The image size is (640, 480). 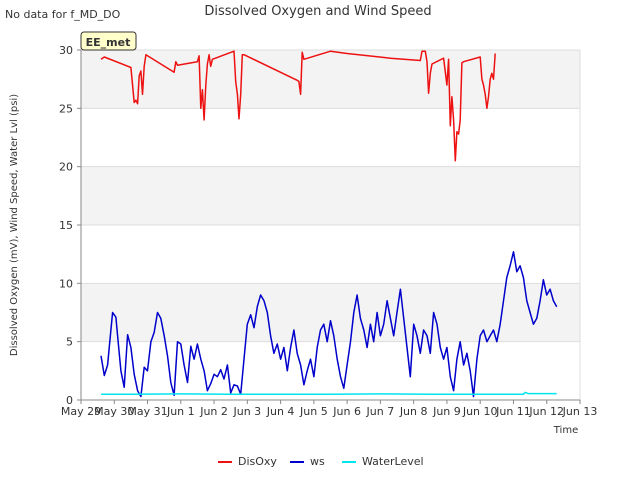 I want to click on legend-label-disoxy: DisOxy, so click(x=257, y=461).